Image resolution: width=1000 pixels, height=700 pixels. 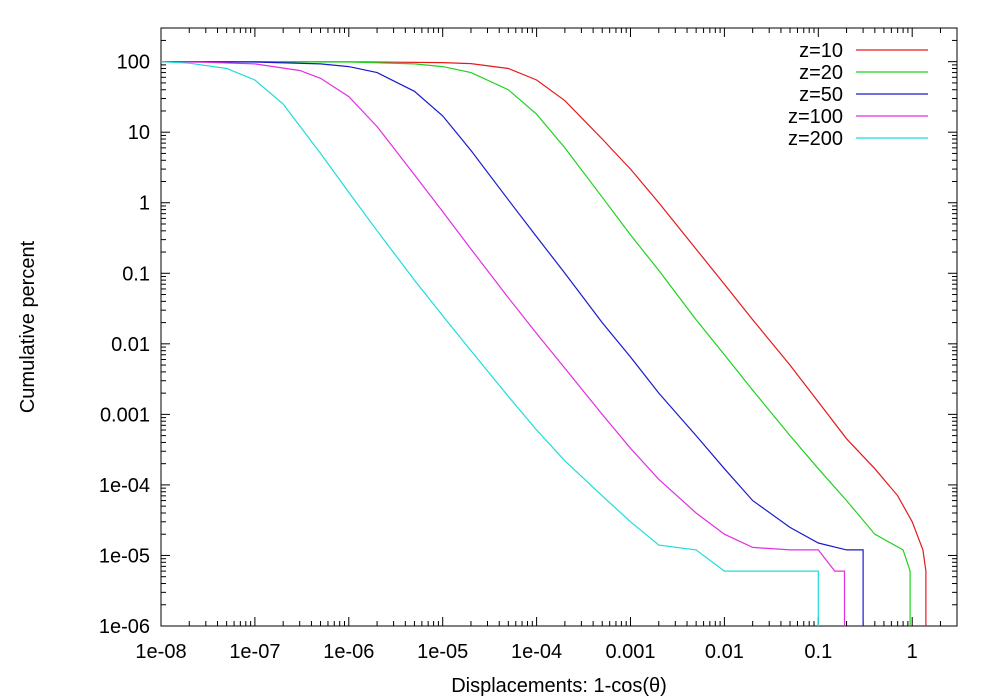 I want to click on x-tick-label: 1e-06, so click(x=348, y=652).